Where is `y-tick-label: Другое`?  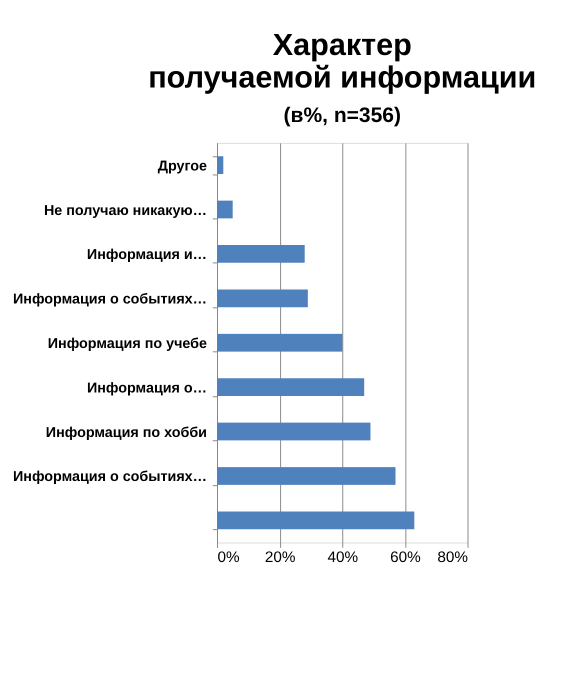
y-tick-label: Другое is located at coordinates (183, 166).